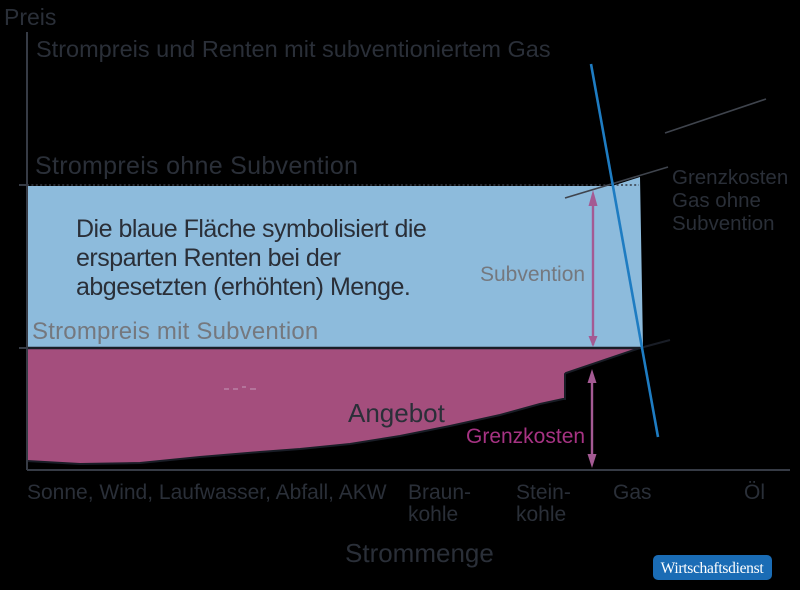  What do you see at coordinates (532, 274) in the screenshot?
I see `subsidy-label: Subvention` at bounding box center [532, 274].